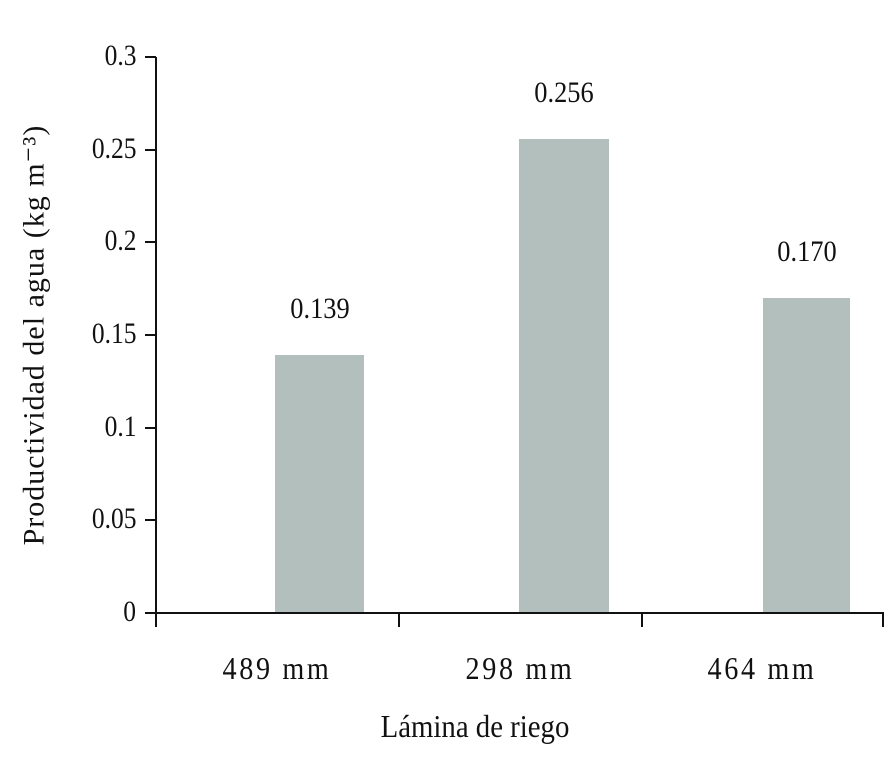 The height and width of the screenshot is (758, 896). Describe the element at coordinates (113, 148) in the screenshot. I see `y-tick-label: 0.25` at that location.